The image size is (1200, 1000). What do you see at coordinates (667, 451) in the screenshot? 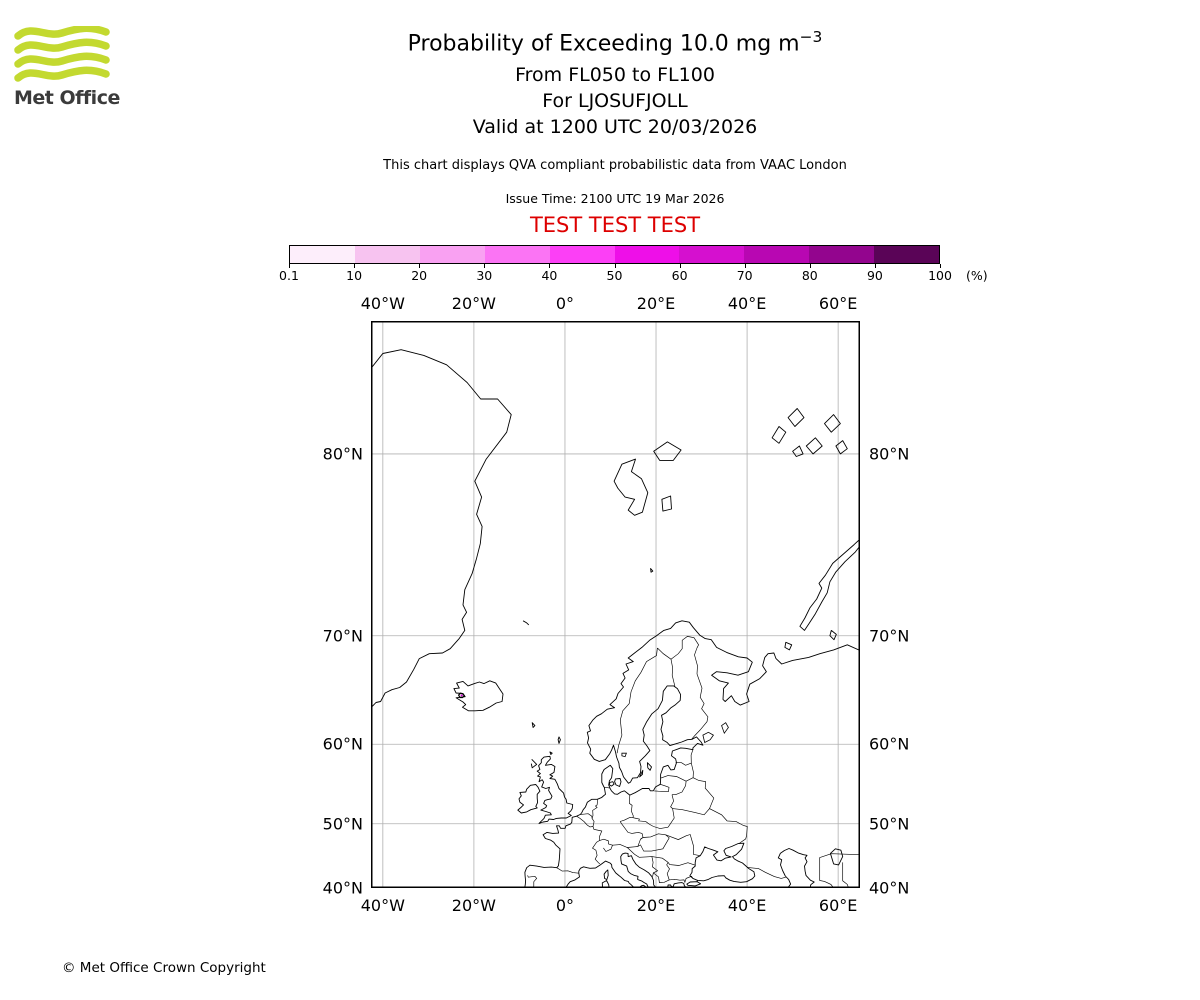
I see `coastline-nordaustlandet` at bounding box center [667, 451].